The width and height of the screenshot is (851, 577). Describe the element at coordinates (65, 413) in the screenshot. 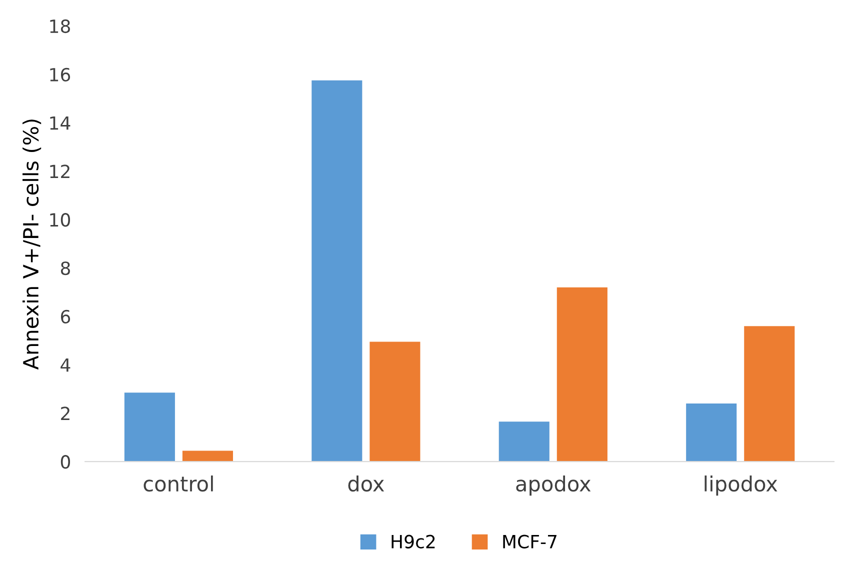

I see `y-tick-label: 2` at that location.